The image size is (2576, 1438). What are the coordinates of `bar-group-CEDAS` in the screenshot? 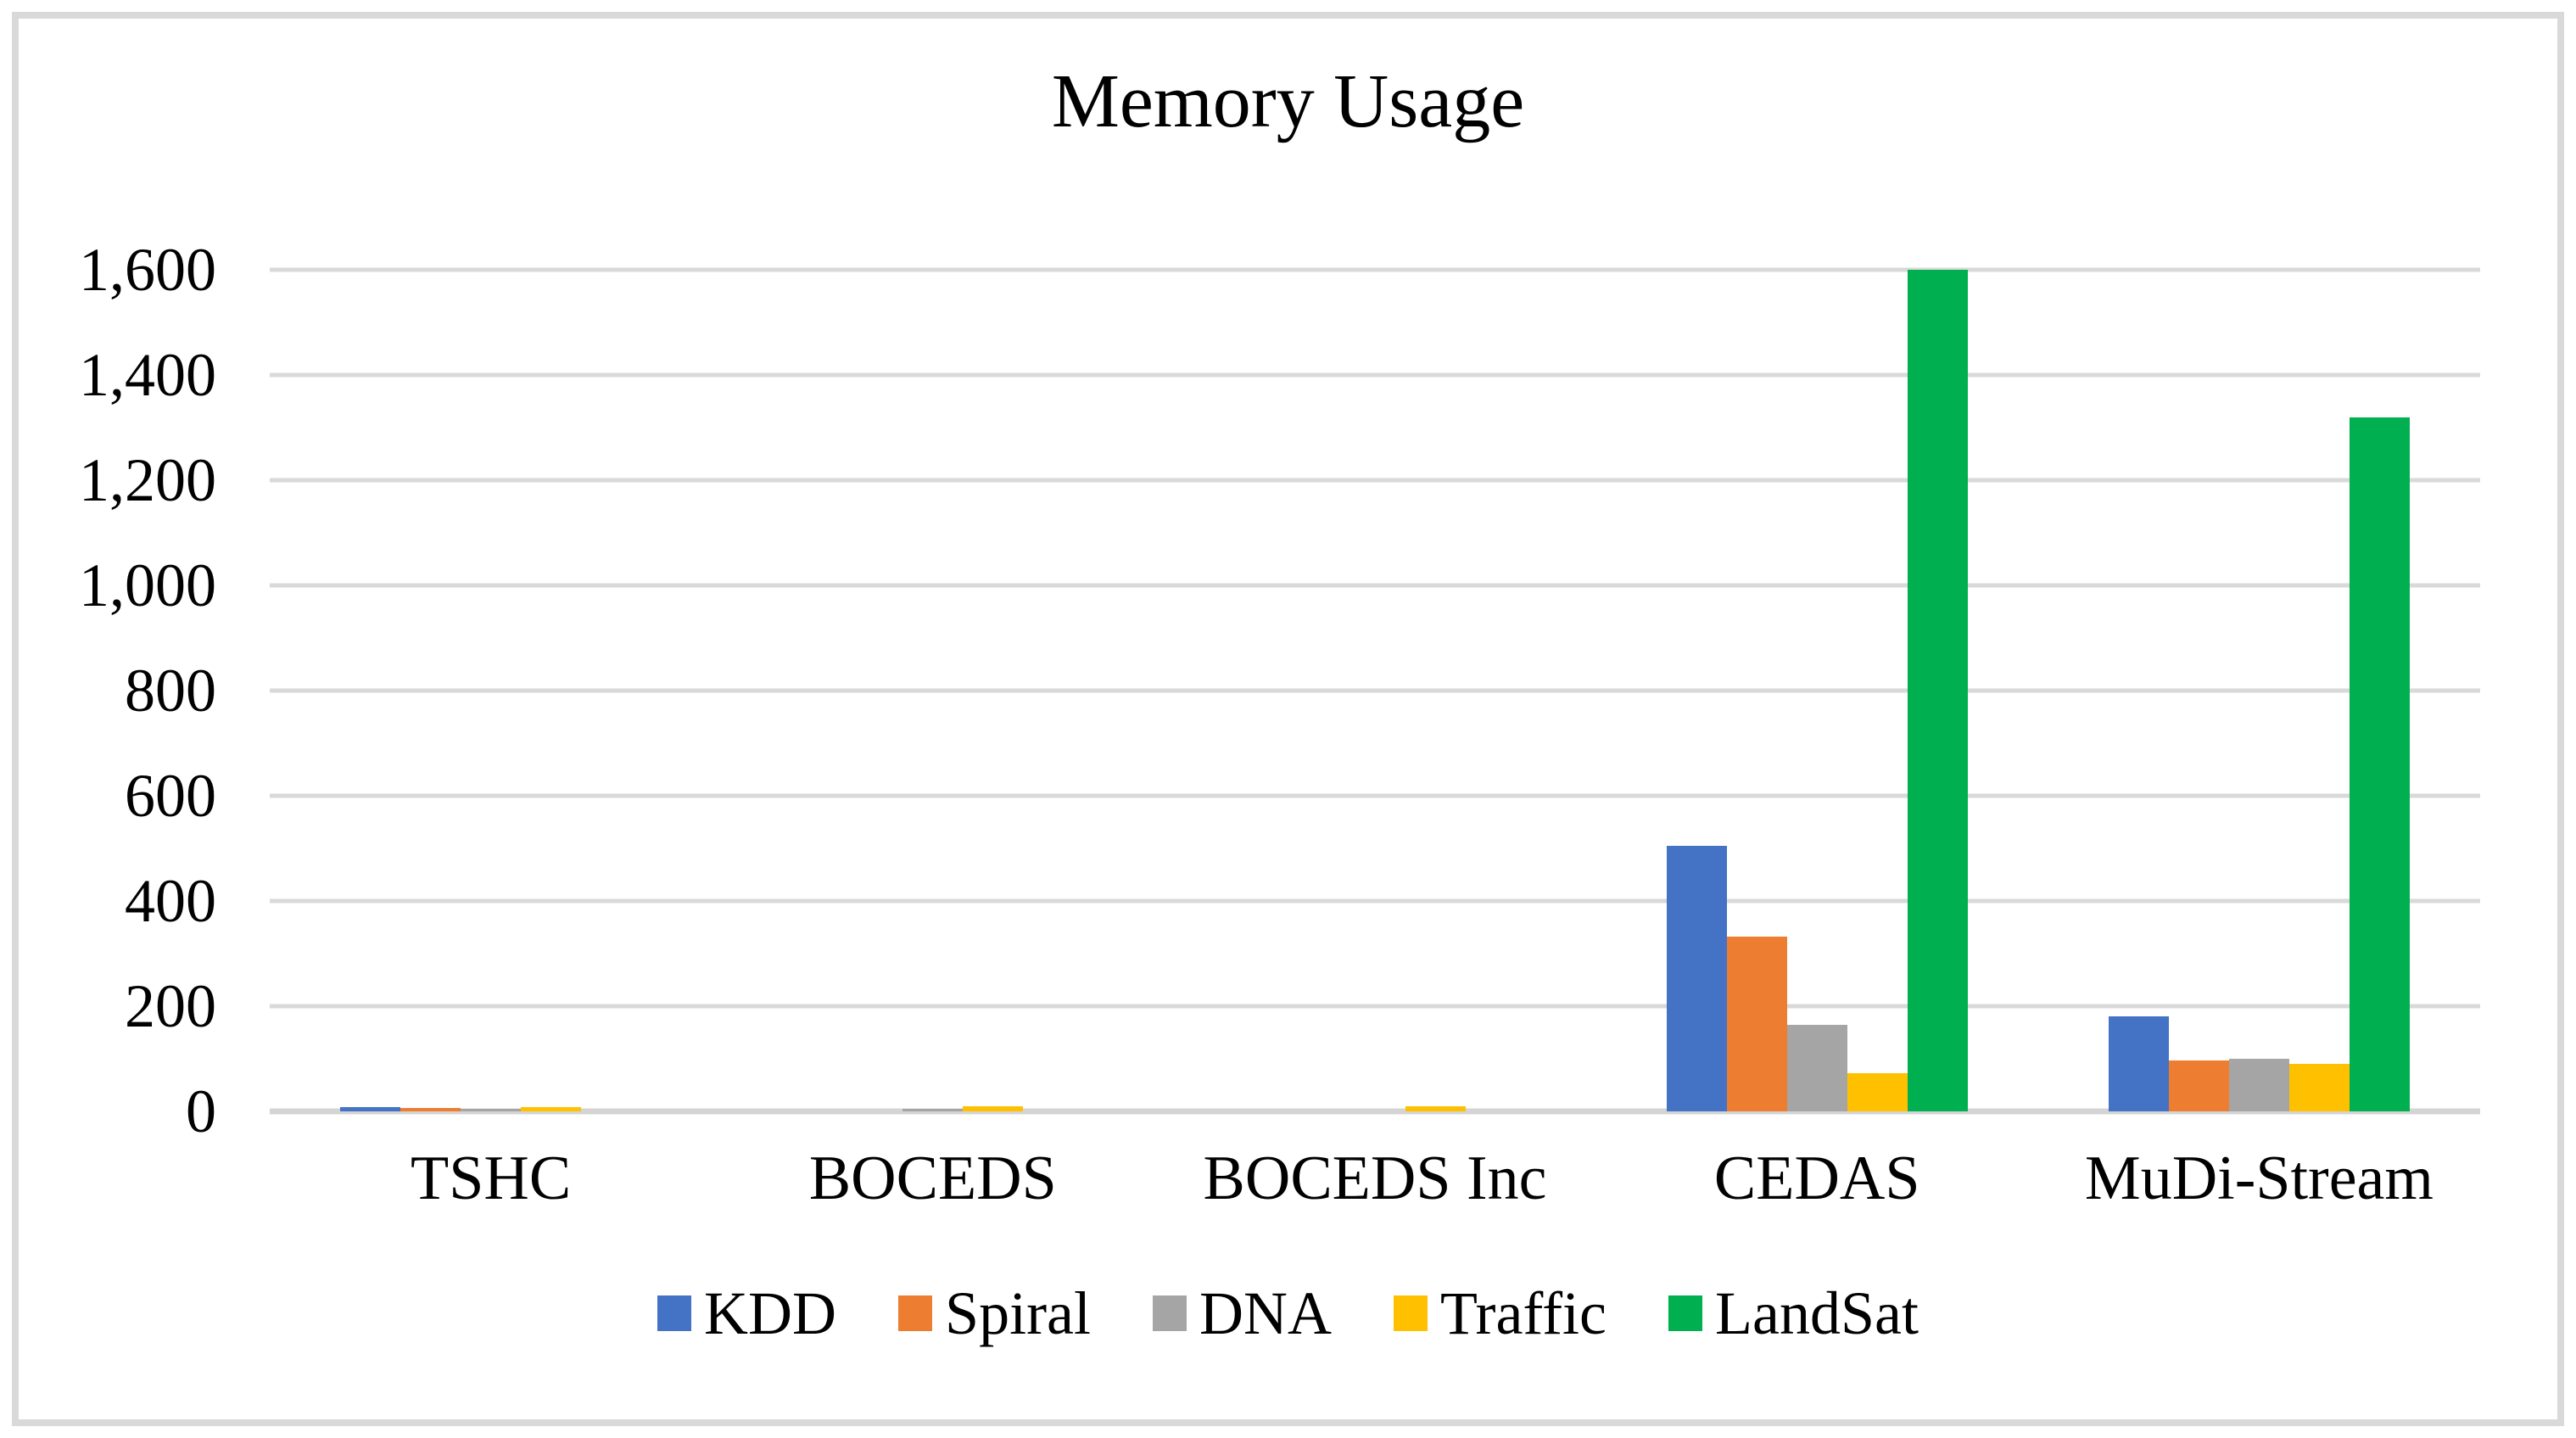 It's located at (1817, 691).